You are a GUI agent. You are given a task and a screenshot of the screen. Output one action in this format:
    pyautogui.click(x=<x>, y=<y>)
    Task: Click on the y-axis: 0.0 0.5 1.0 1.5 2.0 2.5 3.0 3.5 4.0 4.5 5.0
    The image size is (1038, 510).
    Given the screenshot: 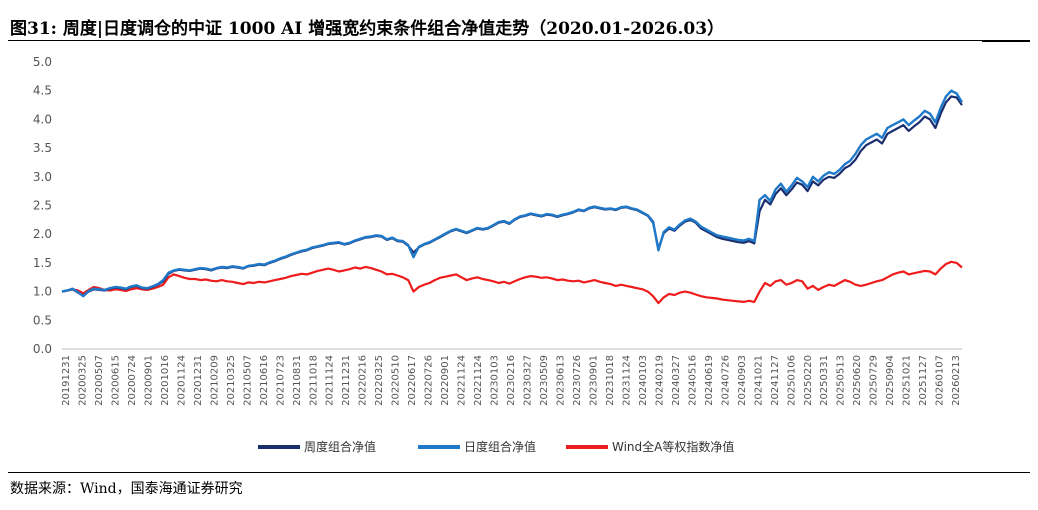 What is the action you would take?
    pyautogui.click(x=42, y=205)
    